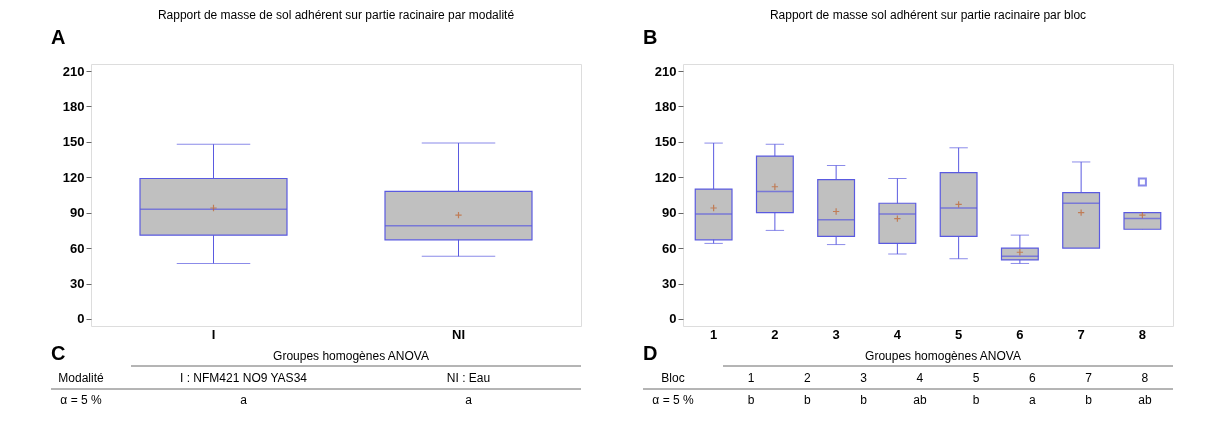  What do you see at coordinates (1145, 378) in the screenshot?
I see `text: 8` at bounding box center [1145, 378].